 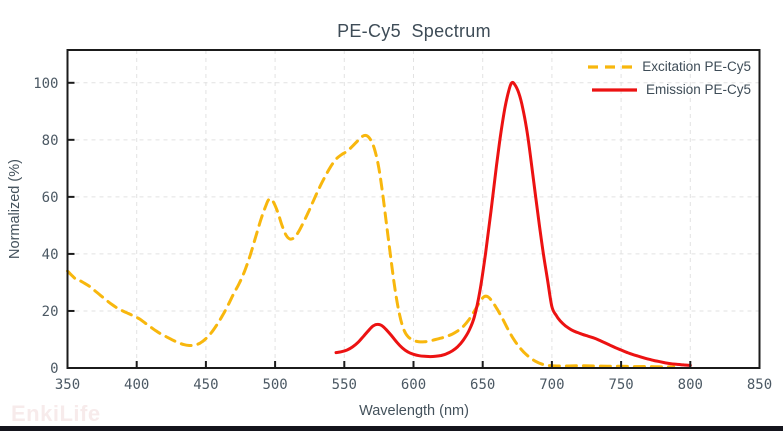 I want to click on bottom-border-bar, so click(x=391, y=428).